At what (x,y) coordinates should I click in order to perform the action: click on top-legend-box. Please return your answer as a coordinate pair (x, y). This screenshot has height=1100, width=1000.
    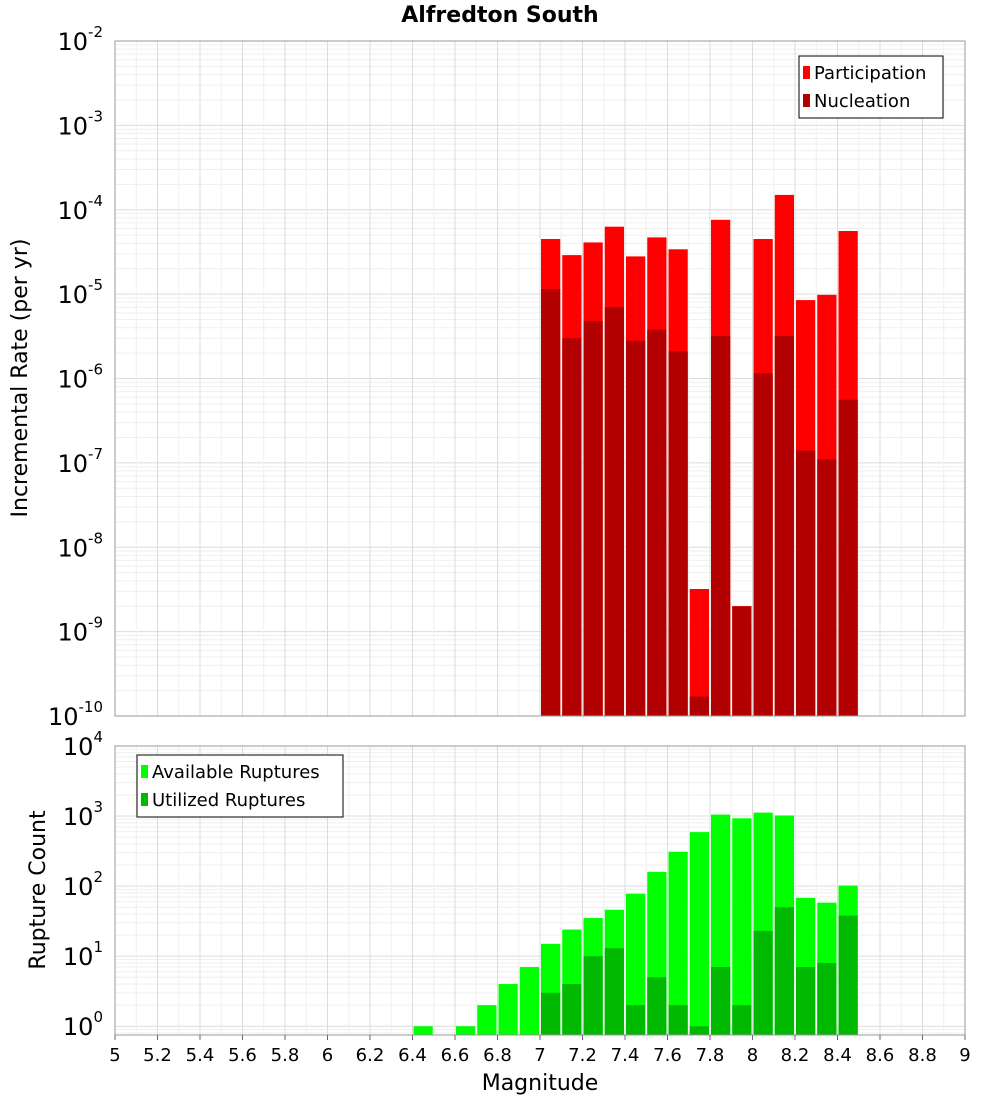
    Looking at the image, I should click on (871, 87).